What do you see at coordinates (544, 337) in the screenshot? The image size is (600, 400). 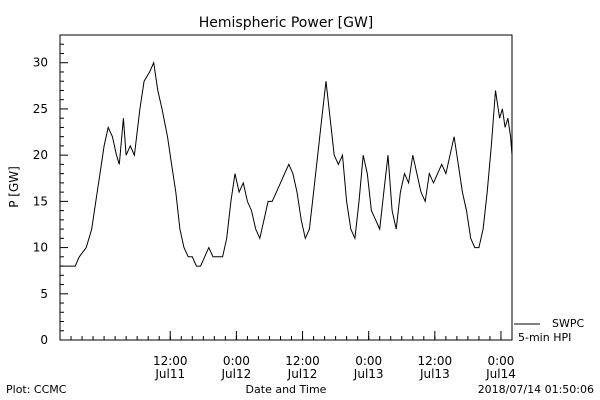 I see `legend-label-series: 5-min HPI` at bounding box center [544, 337].